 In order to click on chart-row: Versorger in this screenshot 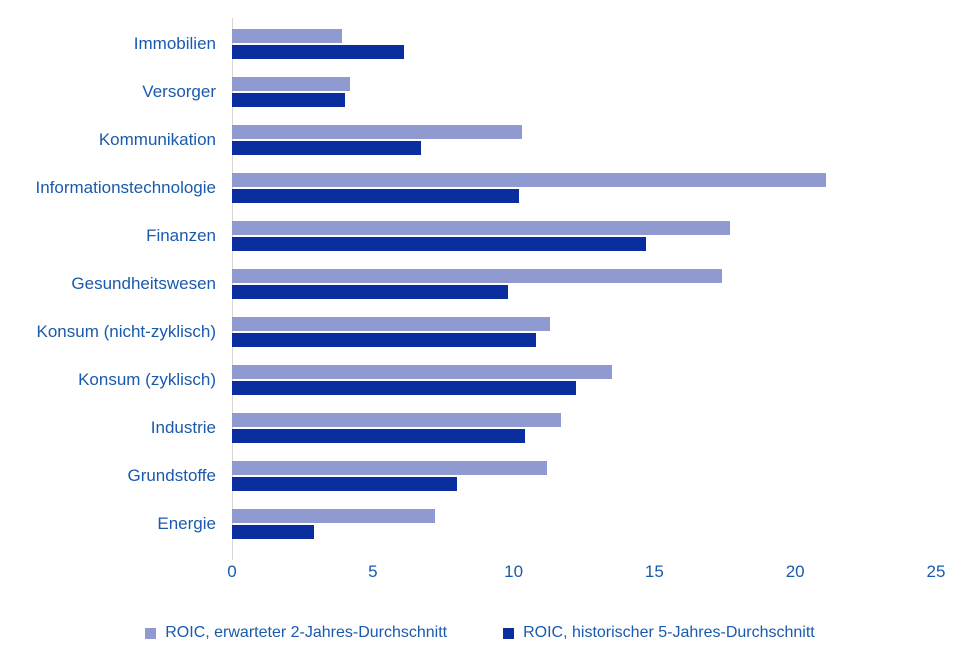, I will do `click(468, 92)`.